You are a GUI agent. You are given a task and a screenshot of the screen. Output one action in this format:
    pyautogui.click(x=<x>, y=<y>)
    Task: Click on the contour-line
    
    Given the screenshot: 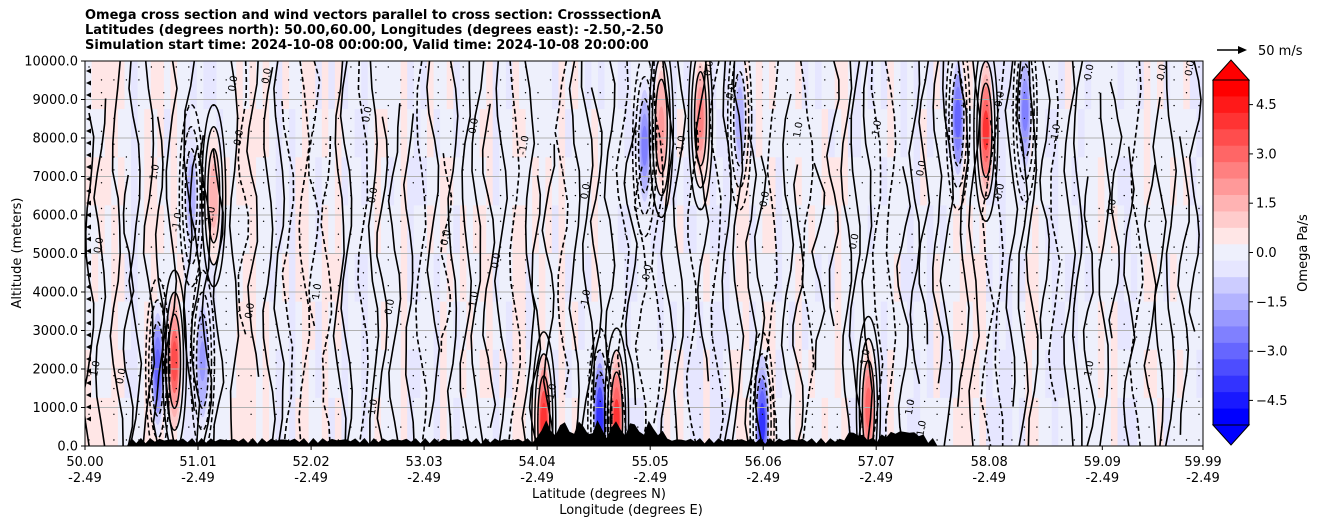 What is the action you would take?
    pyautogui.click(x=1089, y=311)
    